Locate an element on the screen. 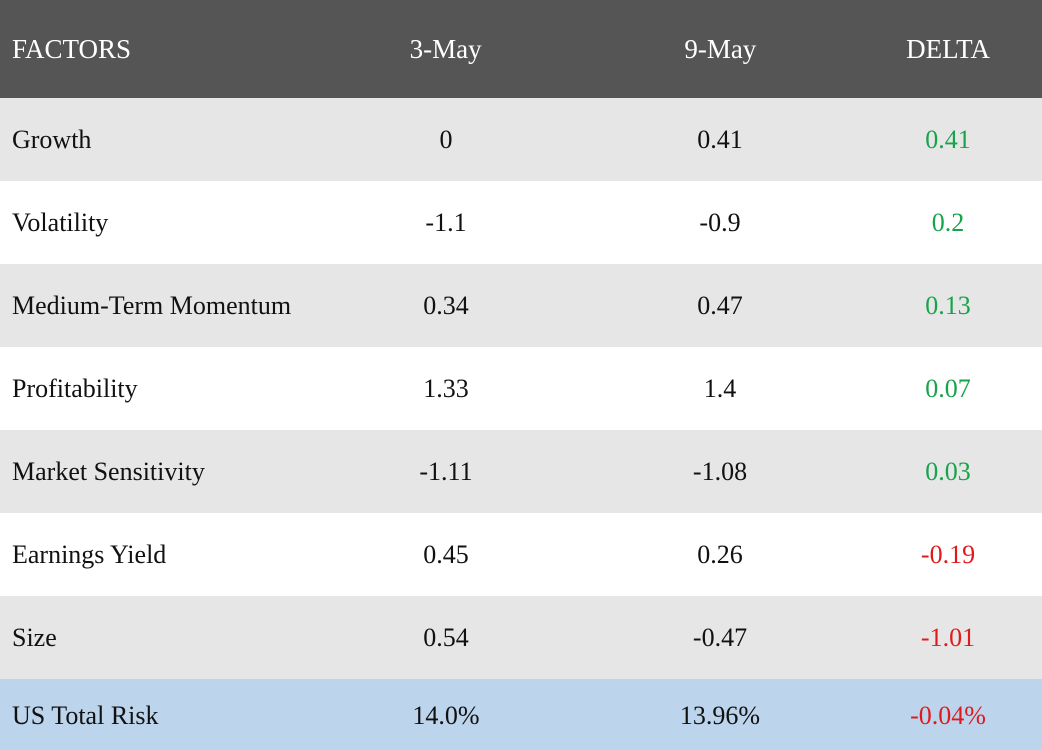 This screenshot has height=750, width=1042. value-may9: 0.47 is located at coordinates (720, 305).